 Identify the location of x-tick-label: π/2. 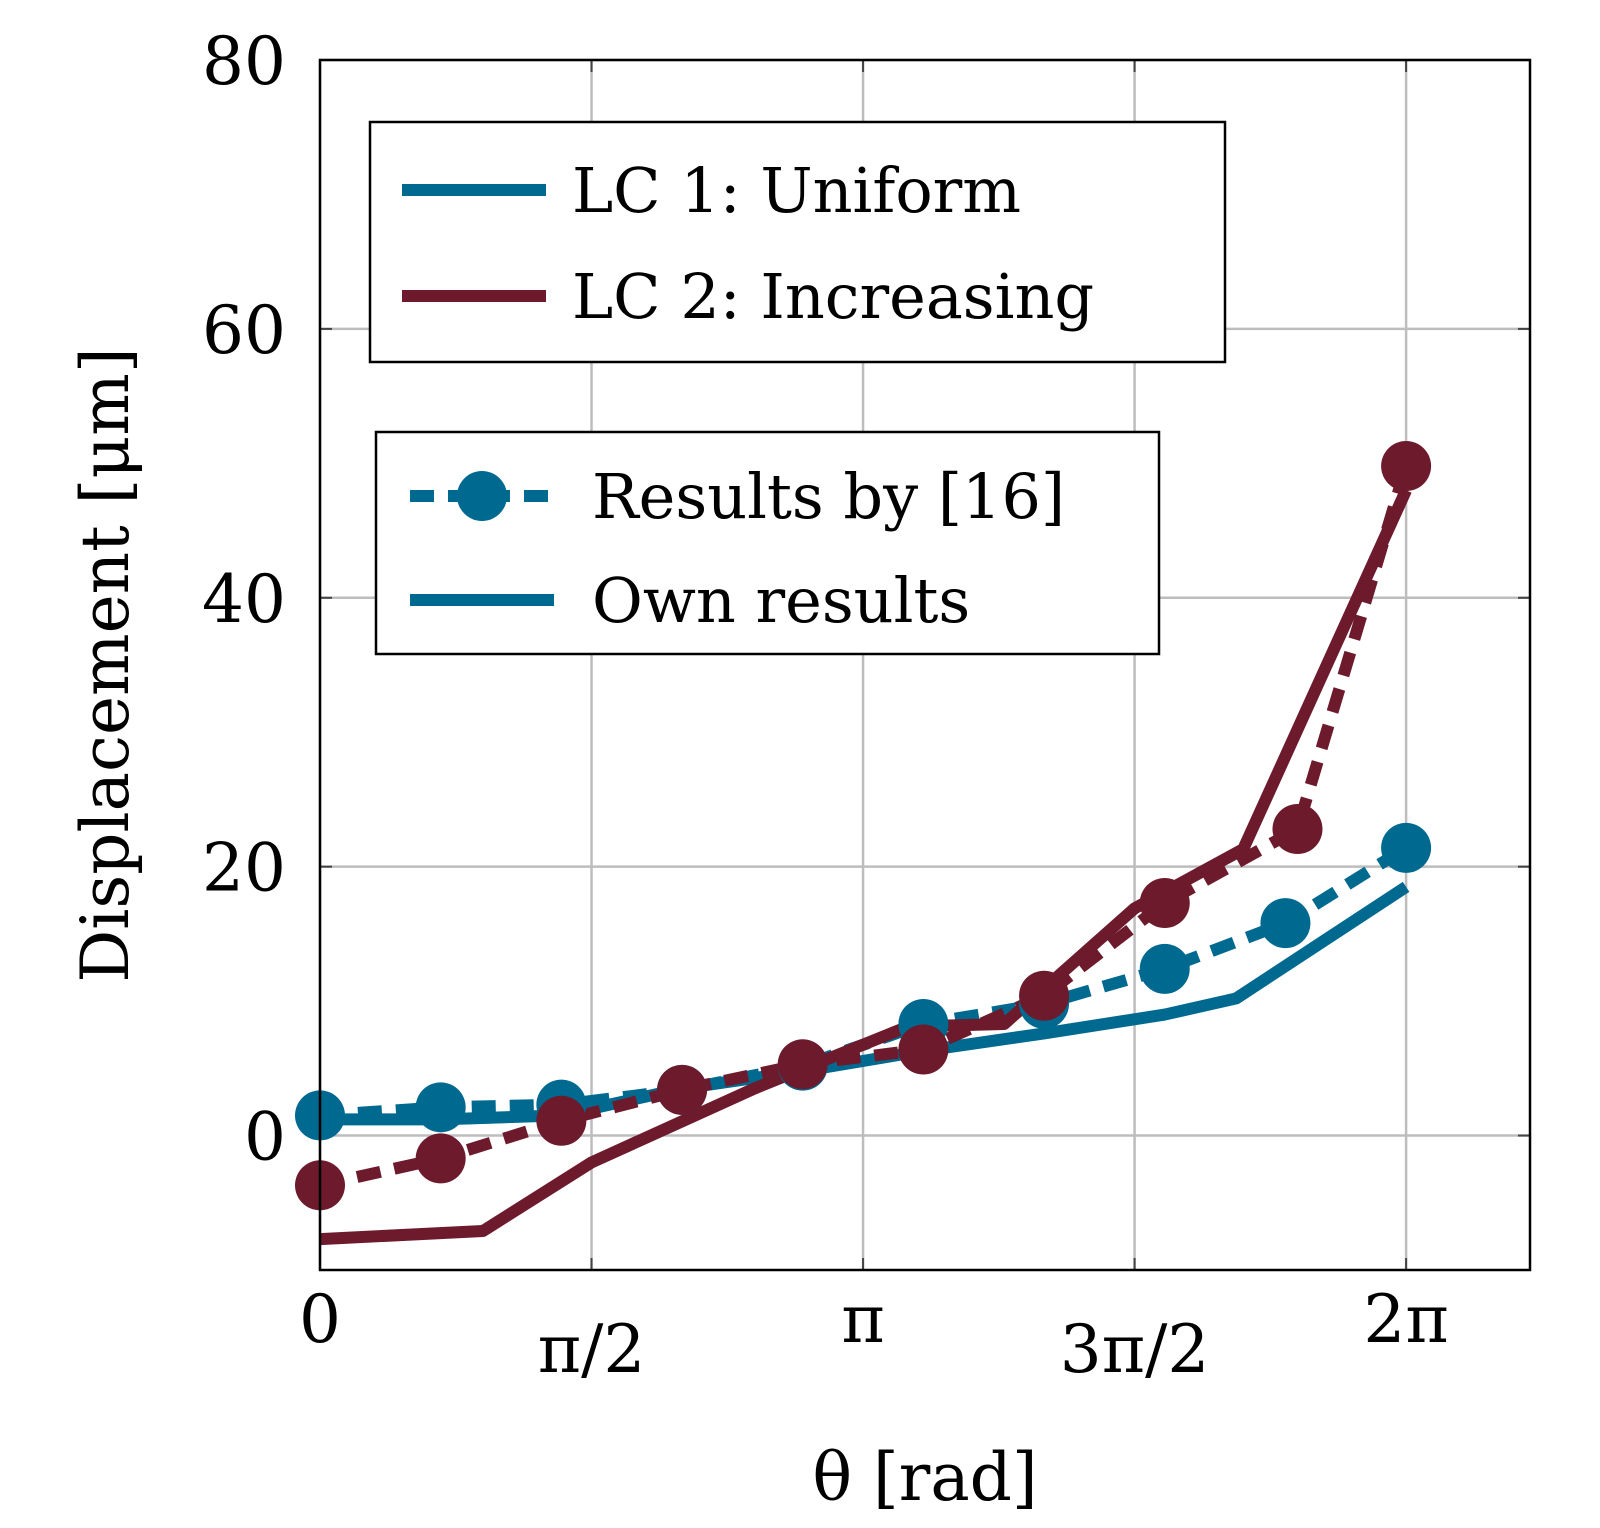
(592, 1349).